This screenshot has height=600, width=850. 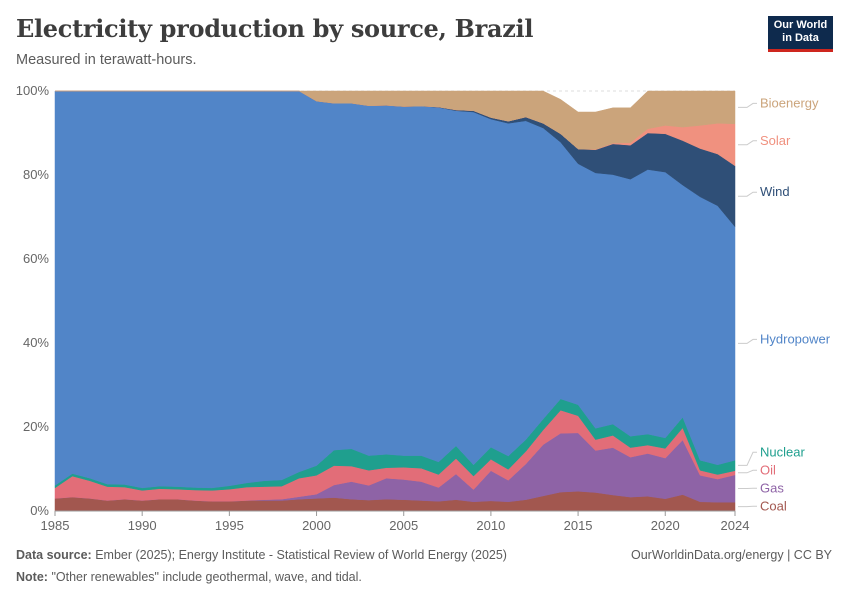 What do you see at coordinates (747, 194) in the screenshot?
I see `label-connector-wind` at bounding box center [747, 194].